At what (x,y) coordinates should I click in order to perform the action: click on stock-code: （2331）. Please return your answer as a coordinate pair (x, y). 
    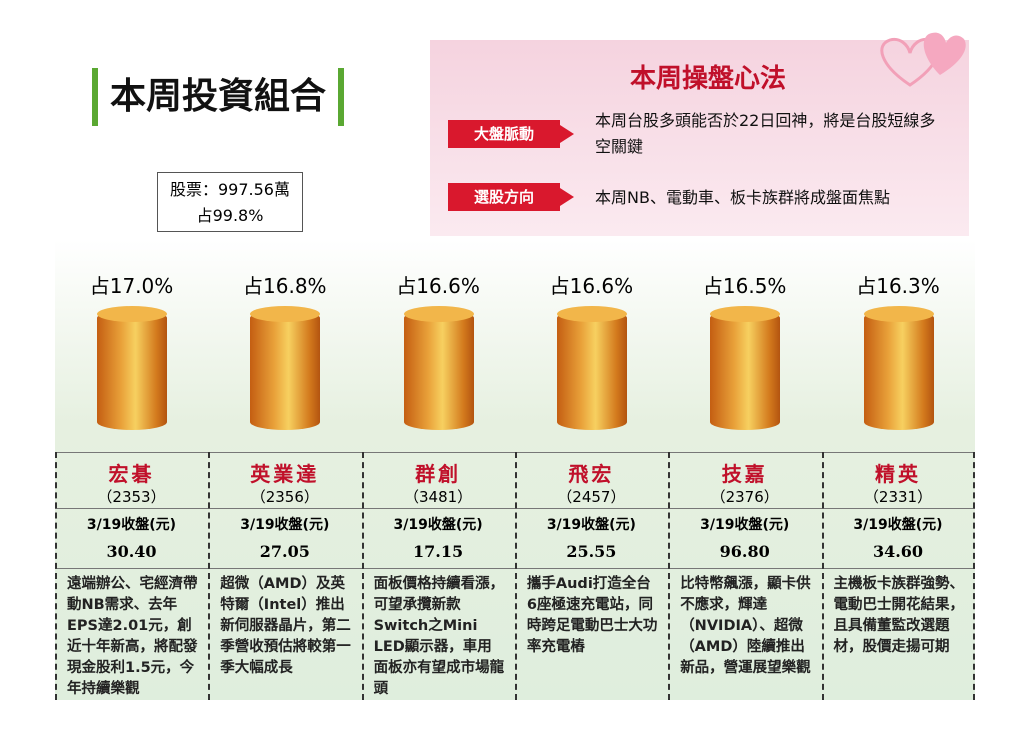
    Looking at the image, I should click on (898, 497).